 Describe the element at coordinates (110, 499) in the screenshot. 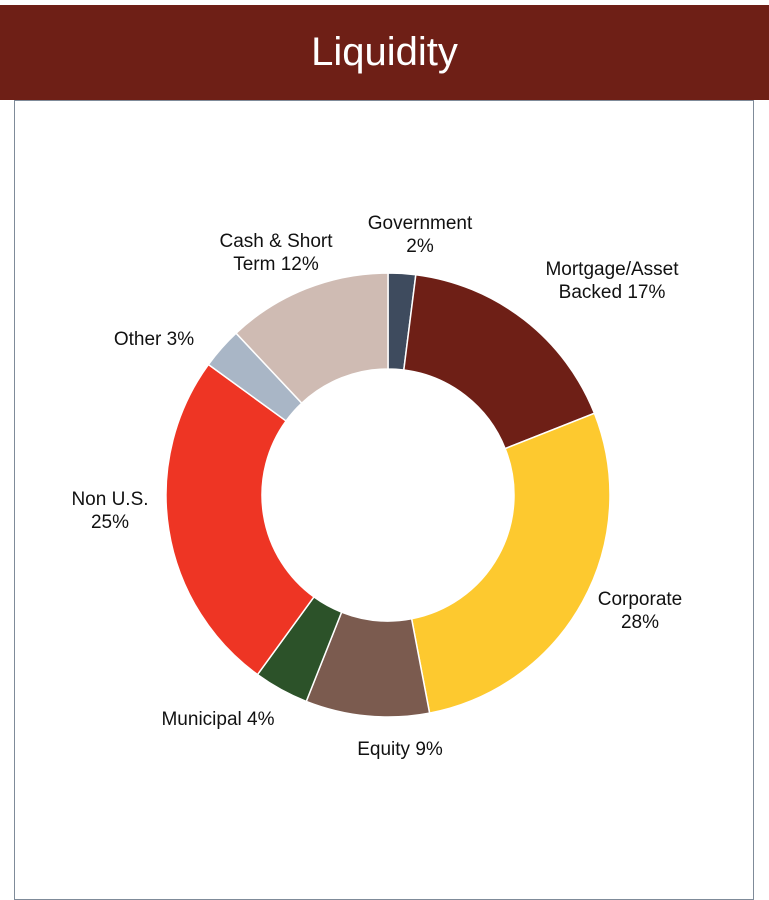

I see `category-name: Non U.S.` at that location.